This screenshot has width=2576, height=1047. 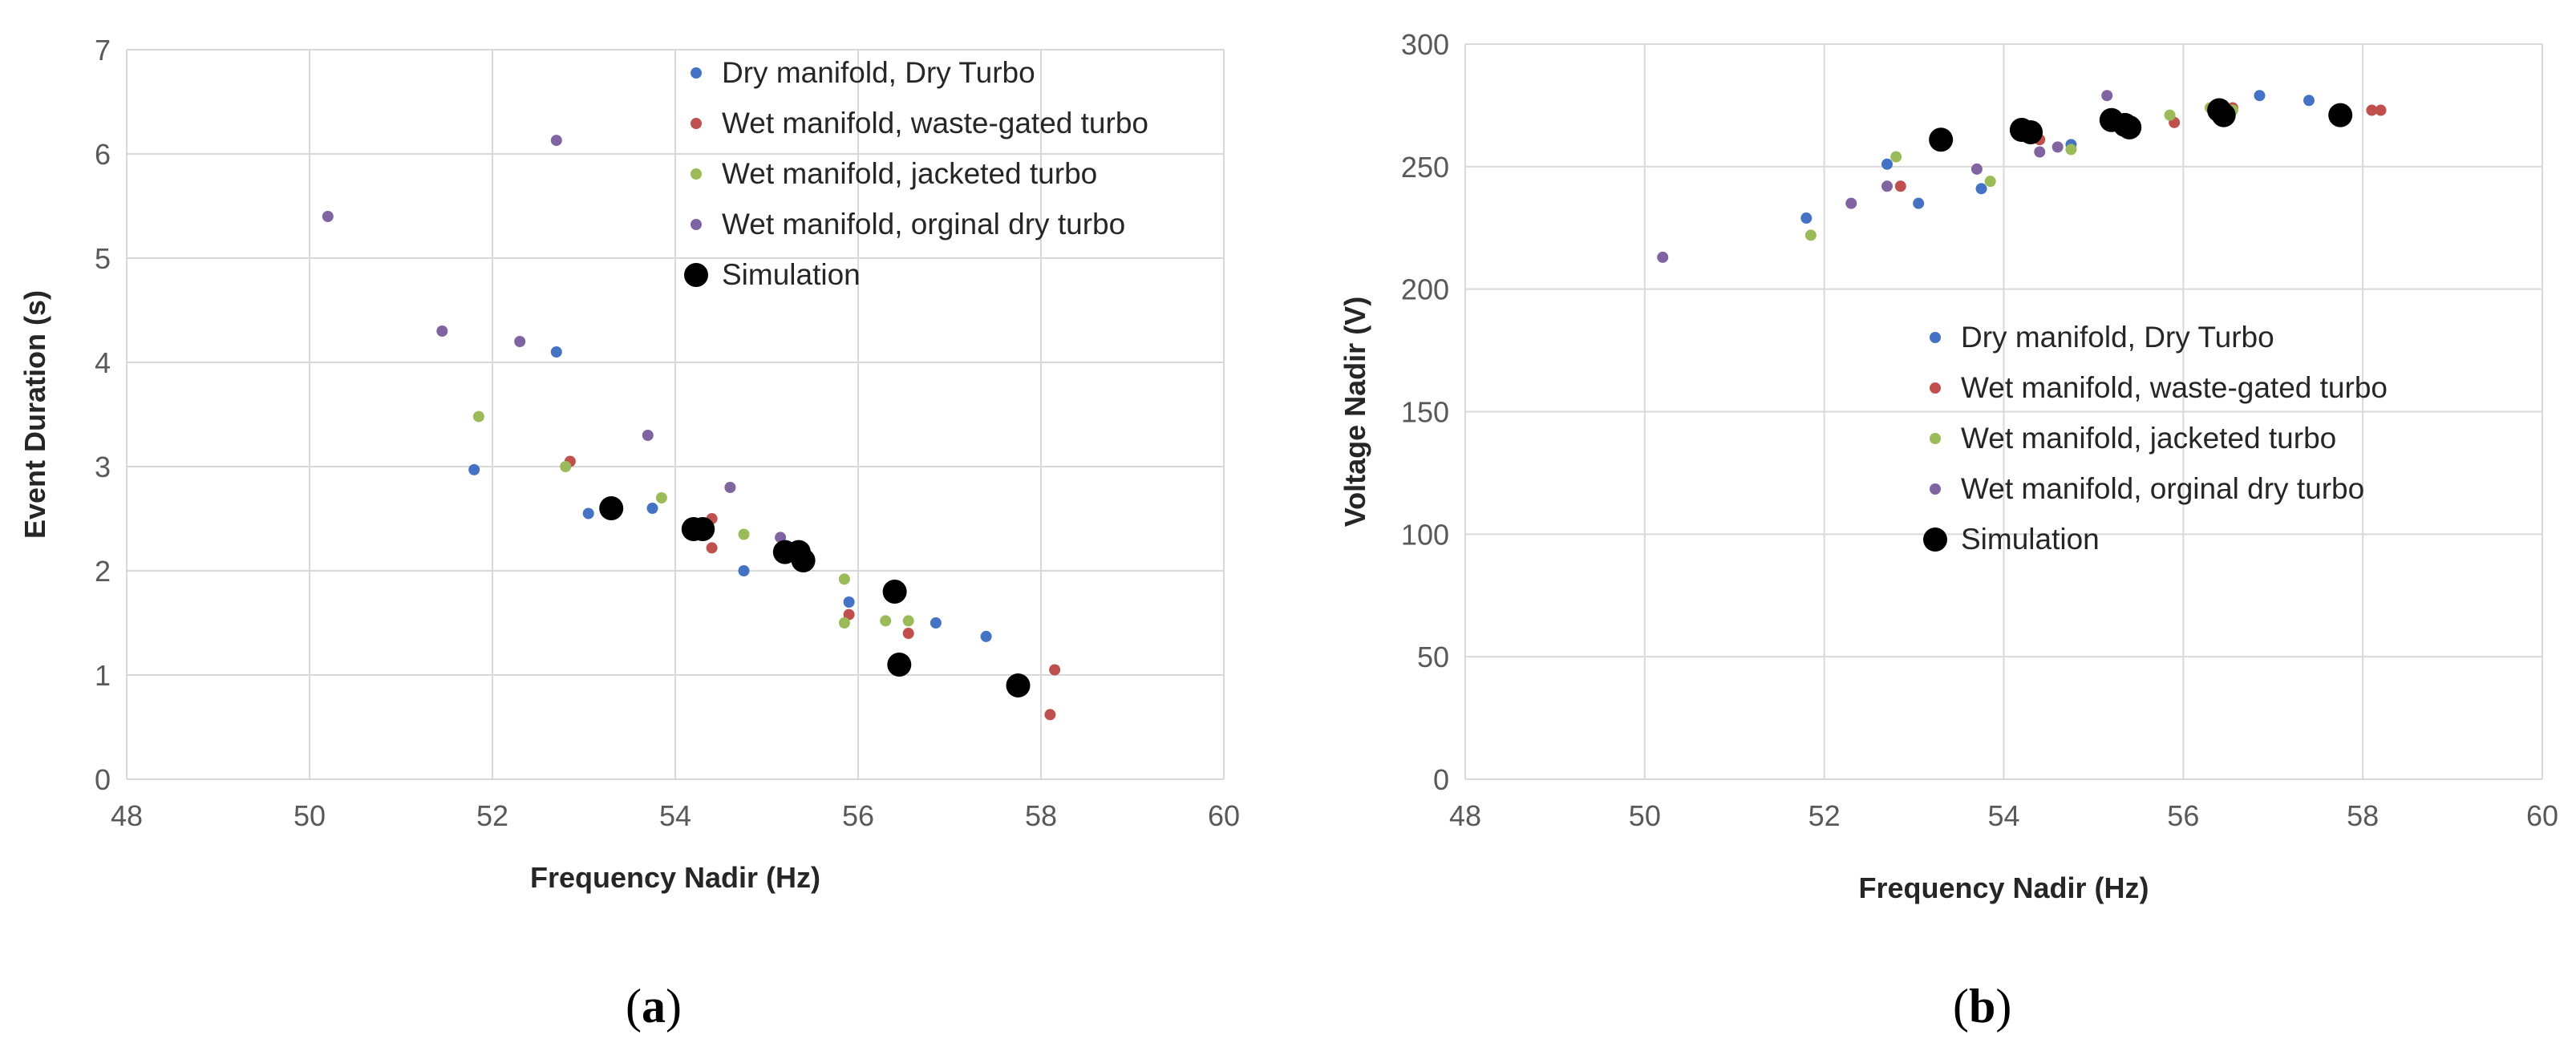 What do you see at coordinates (858, 815) in the screenshot?
I see `x-tick-label: 56` at bounding box center [858, 815].